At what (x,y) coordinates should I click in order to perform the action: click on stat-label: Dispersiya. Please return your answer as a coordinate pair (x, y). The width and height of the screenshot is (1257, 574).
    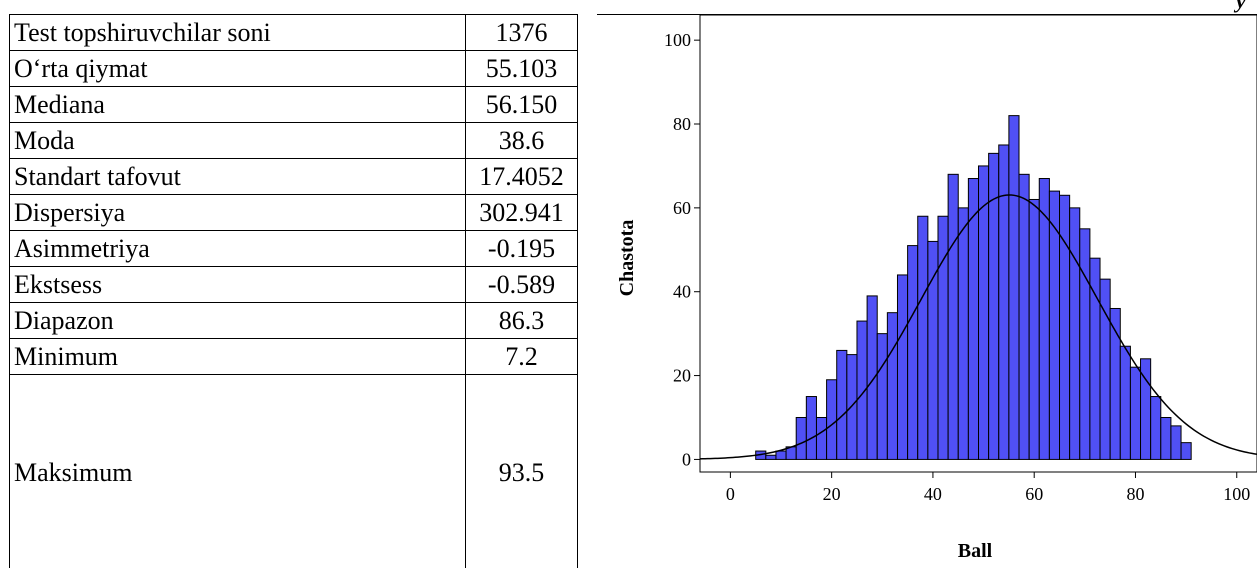
    Looking at the image, I should click on (237, 212).